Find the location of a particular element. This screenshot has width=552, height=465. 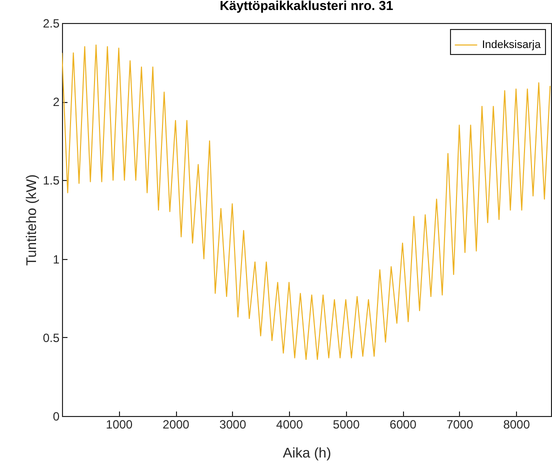

x-tick-label: 7000 is located at coordinates (460, 425).